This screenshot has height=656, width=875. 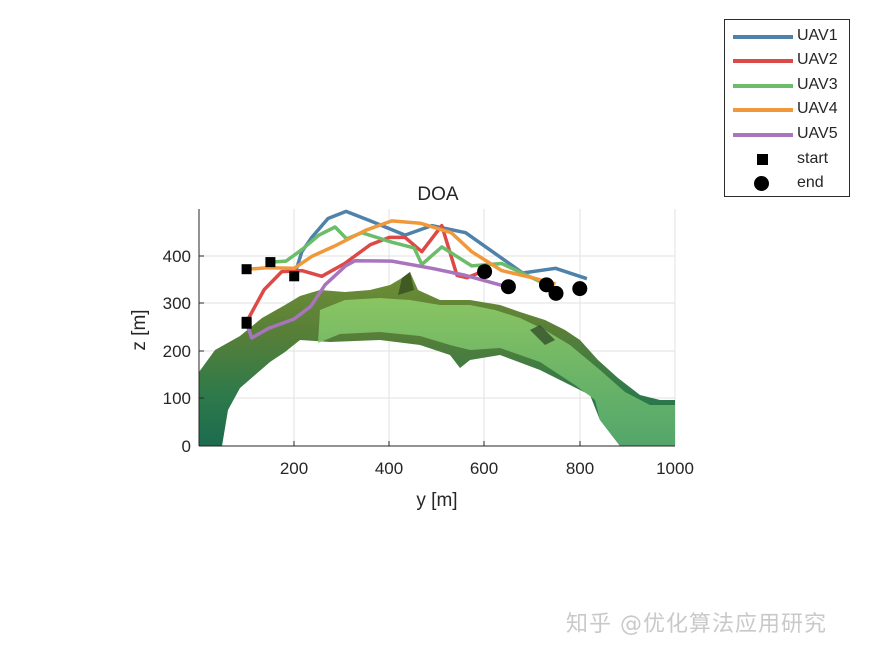 What do you see at coordinates (817, 133) in the screenshot?
I see `legend-label: UAV5` at bounding box center [817, 133].